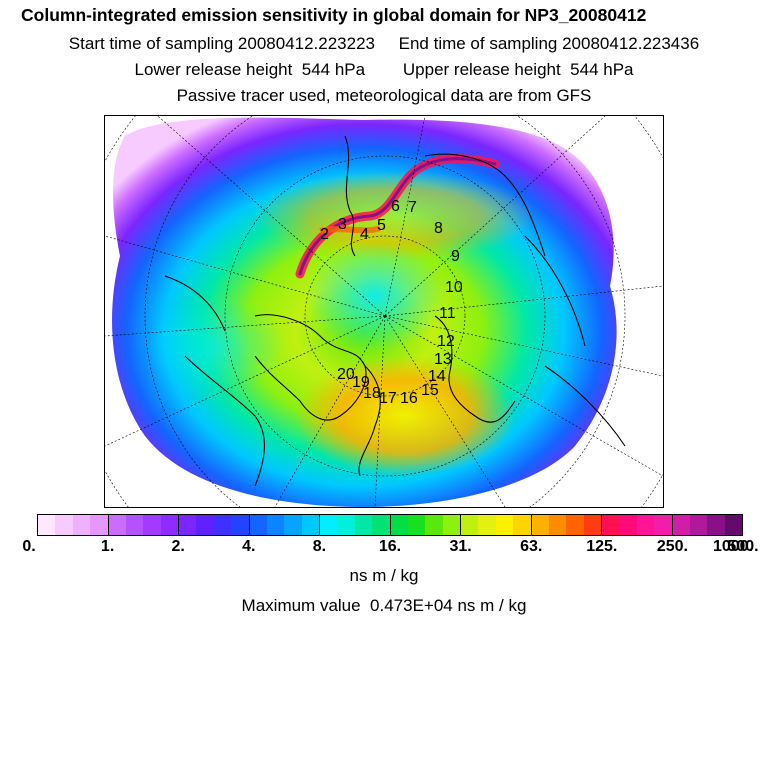 This screenshot has width=768, height=768. What do you see at coordinates (446, 341) in the screenshot?
I see `track-point-12: 12` at bounding box center [446, 341].